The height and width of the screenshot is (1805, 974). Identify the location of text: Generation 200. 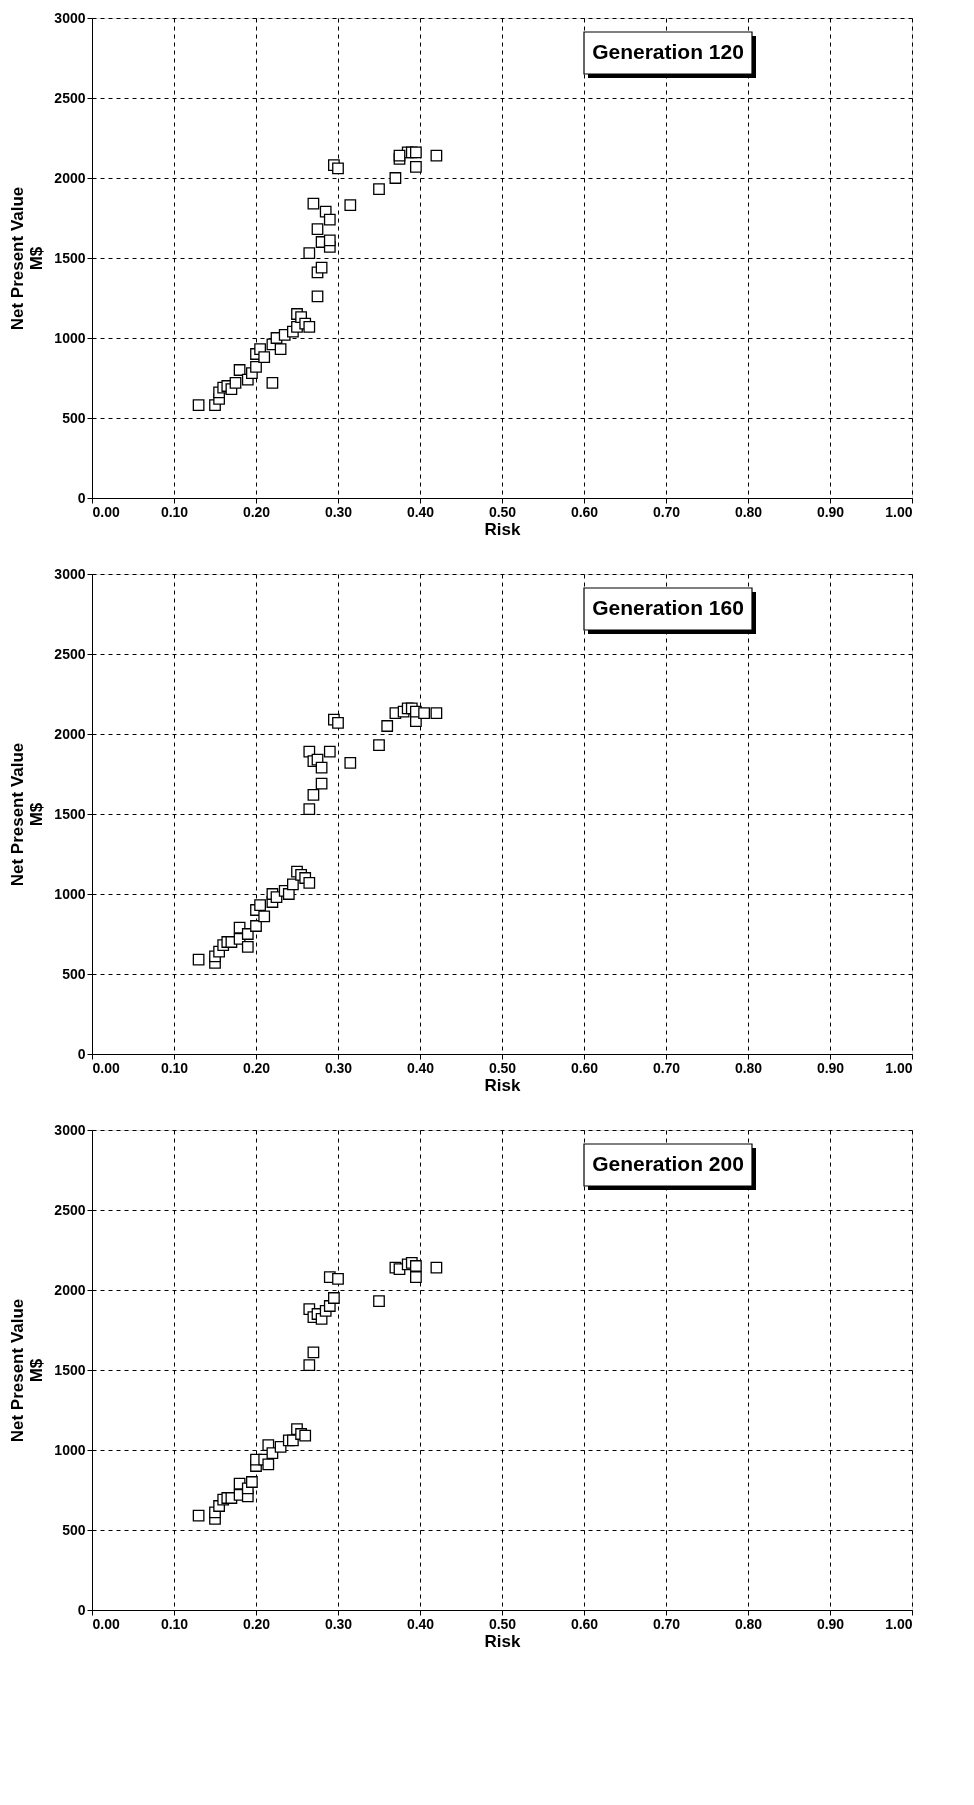
(668, 1163).